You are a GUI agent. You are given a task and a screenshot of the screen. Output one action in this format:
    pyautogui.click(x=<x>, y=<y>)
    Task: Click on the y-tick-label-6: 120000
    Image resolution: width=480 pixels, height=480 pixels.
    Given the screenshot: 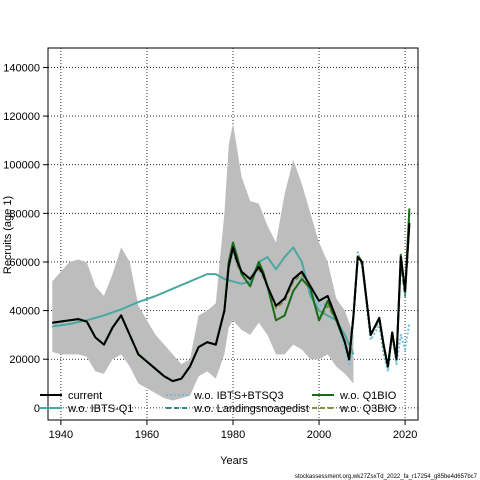 What is the action you would take?
    pyautogui.click(x=21, y=117)
    